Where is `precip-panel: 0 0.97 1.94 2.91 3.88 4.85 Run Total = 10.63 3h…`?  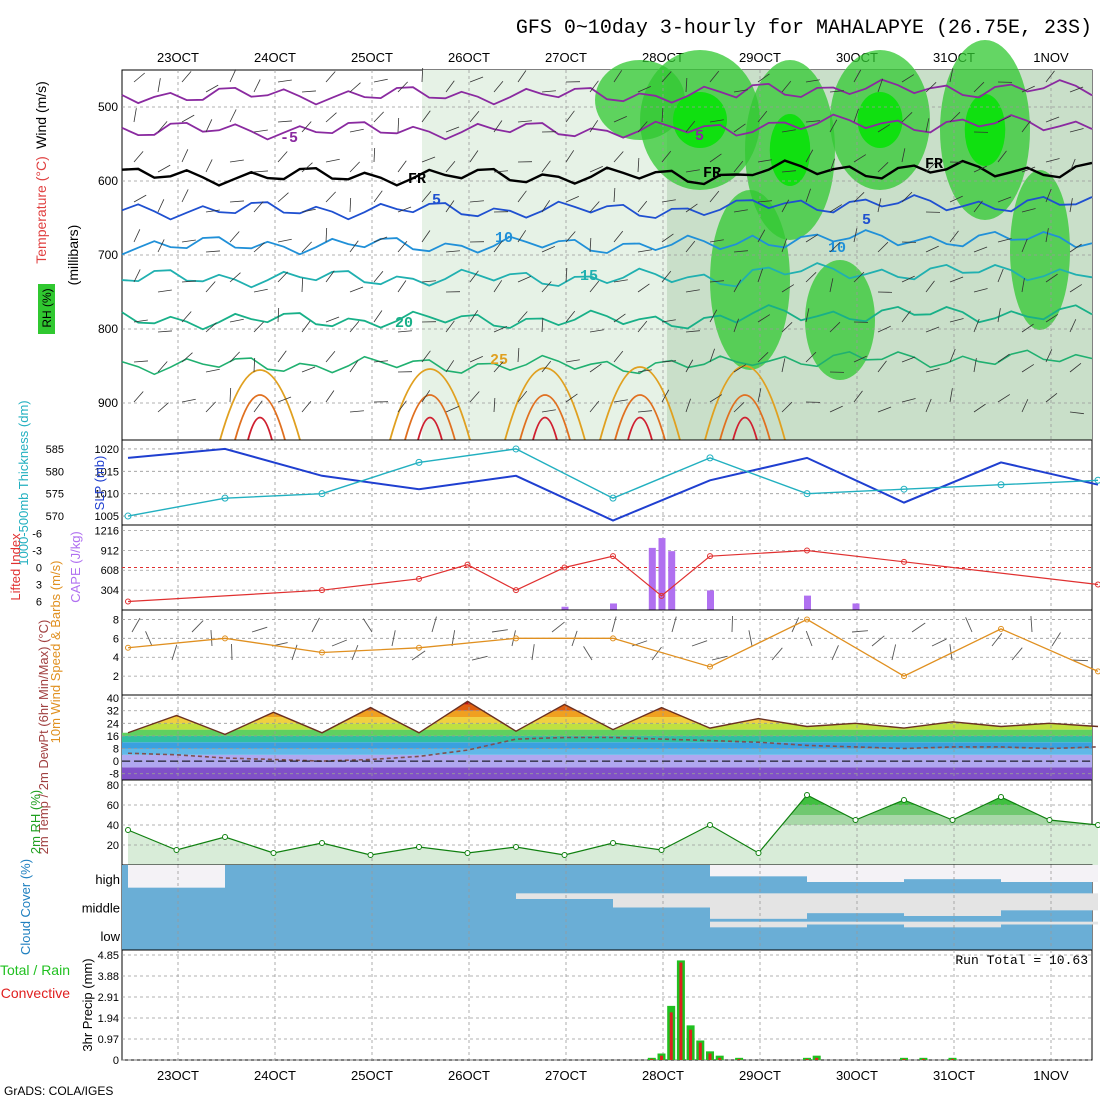 precip-panel: 0 0.97 1.94 2.91 3.88 4.85 Run Total = 10.63 3h… is located at coordinates (546, 1008).